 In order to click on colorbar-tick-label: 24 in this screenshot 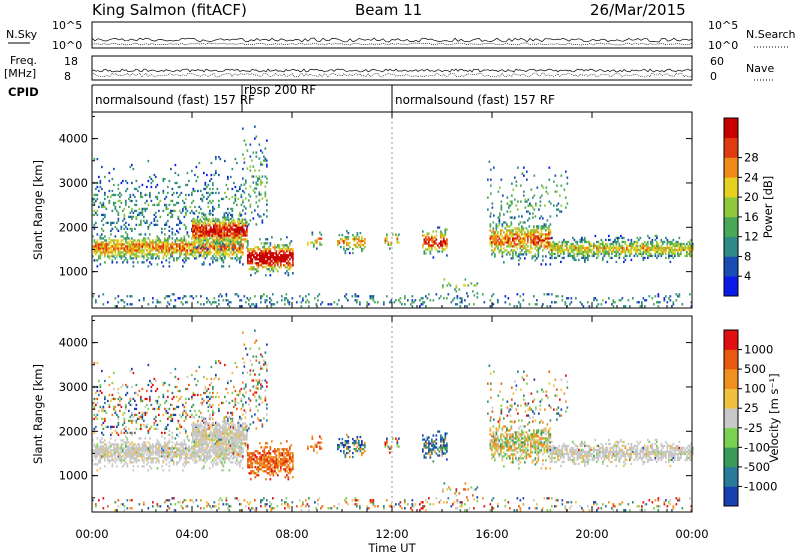, I will do `click(751, 177)`.